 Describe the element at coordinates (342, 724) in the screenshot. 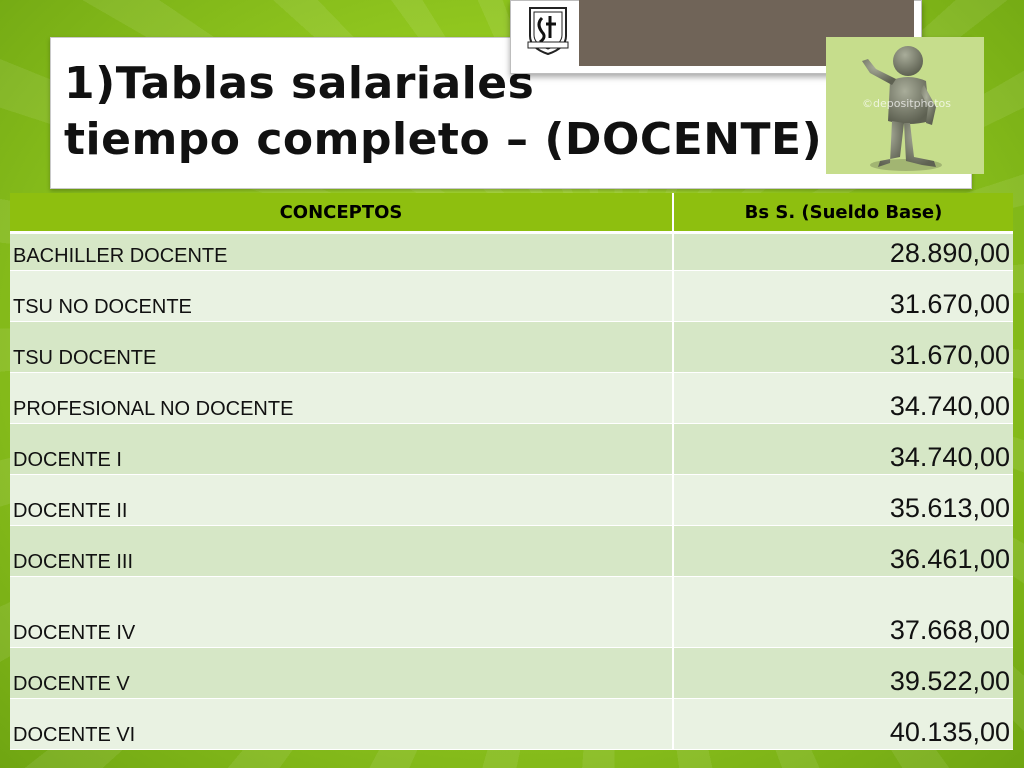

I see `row-concepto: DOCENTE VI` at that location.